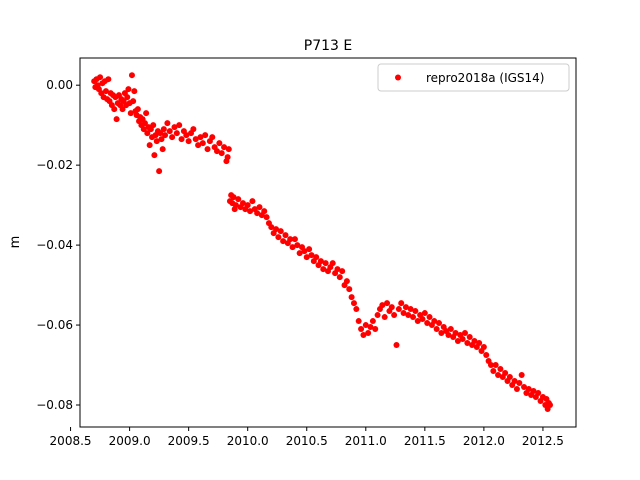 The width and height of the screenshot is (640, 480). Describe the element at coordinates (59, 85) in the screenshot. I see `y-tick-label: 0.00` at that location.